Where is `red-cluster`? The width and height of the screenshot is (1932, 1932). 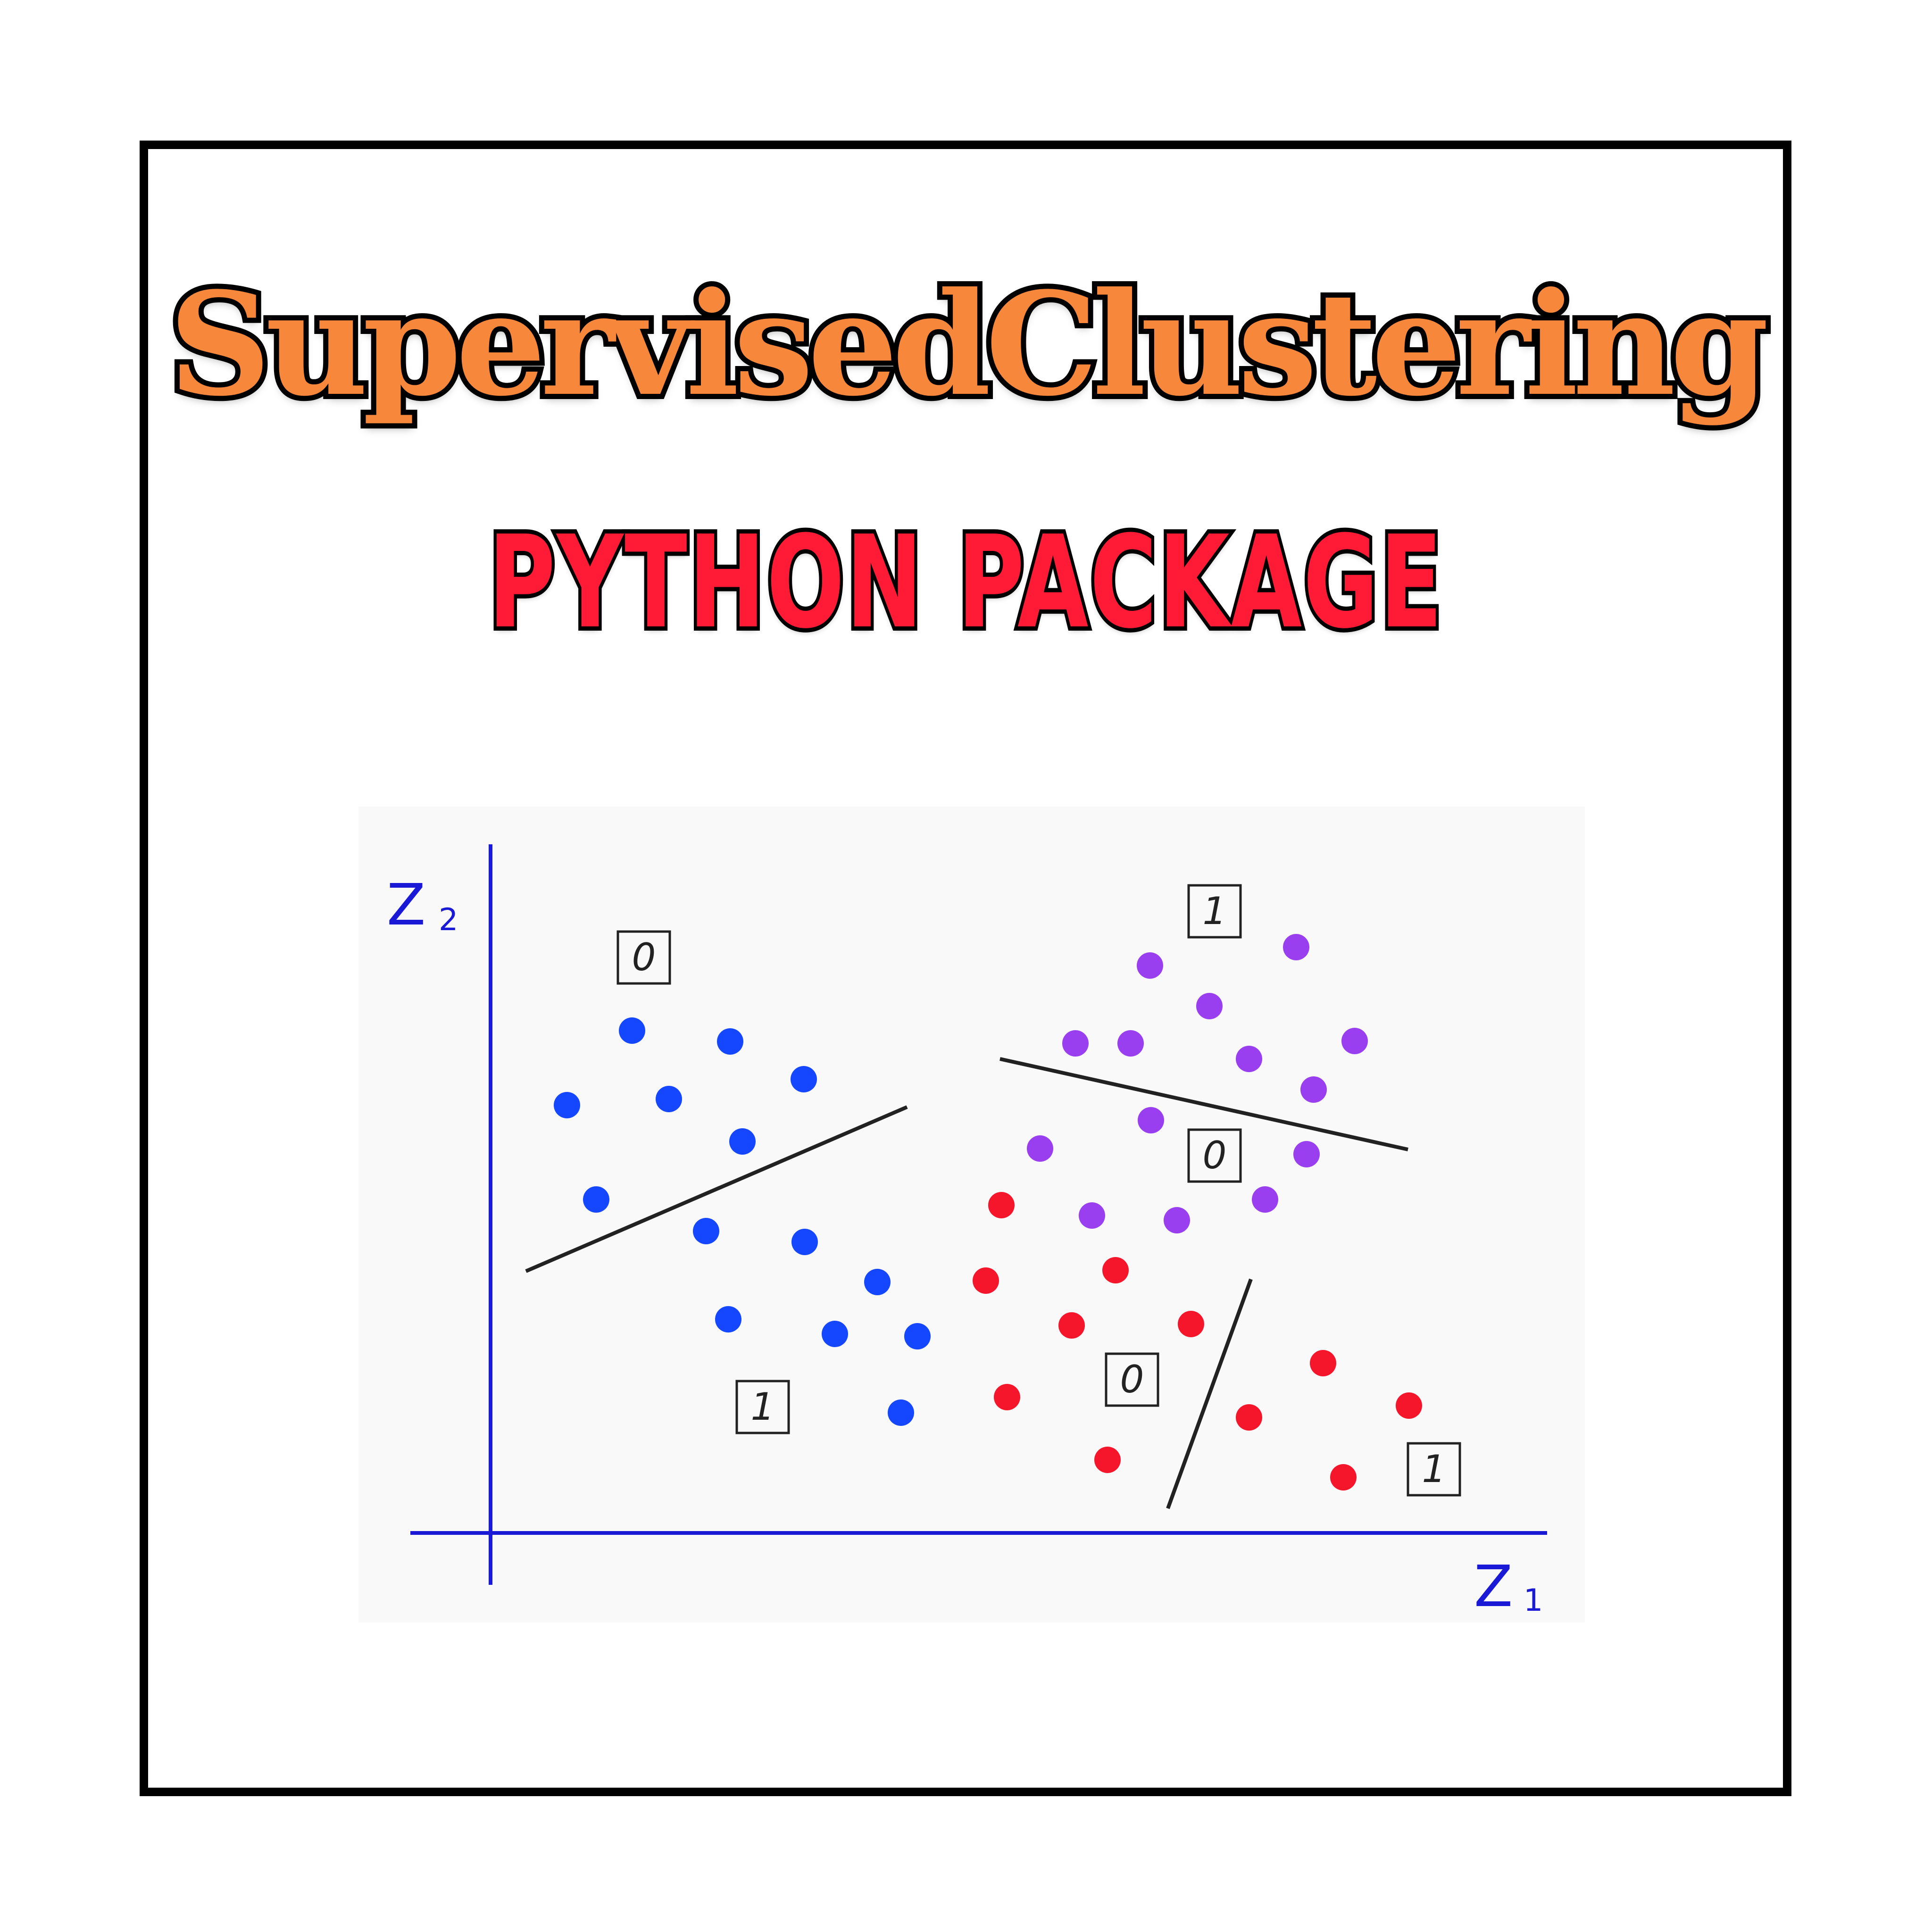 red-cluster is located at coordinates (1197, 1341).